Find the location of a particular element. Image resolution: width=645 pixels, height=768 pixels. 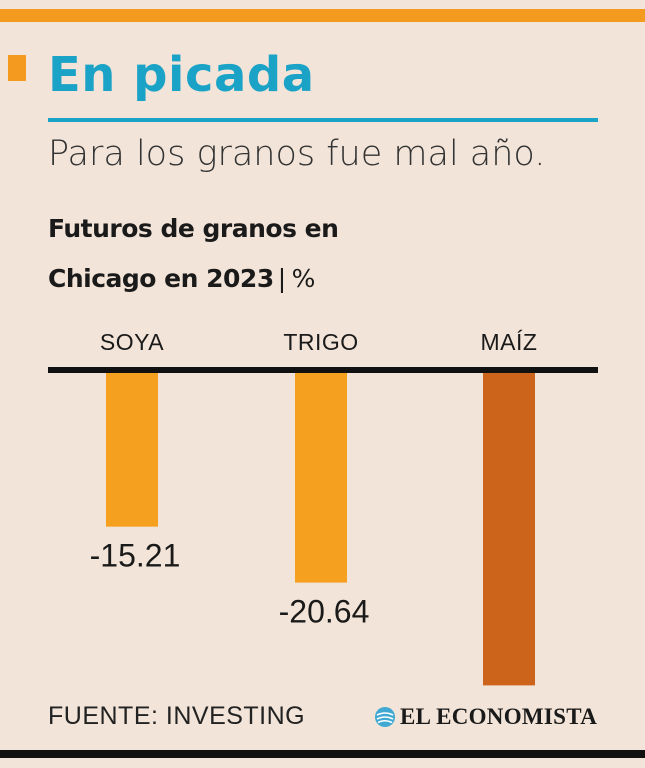

title-rule is located at coordinates (323, 120).